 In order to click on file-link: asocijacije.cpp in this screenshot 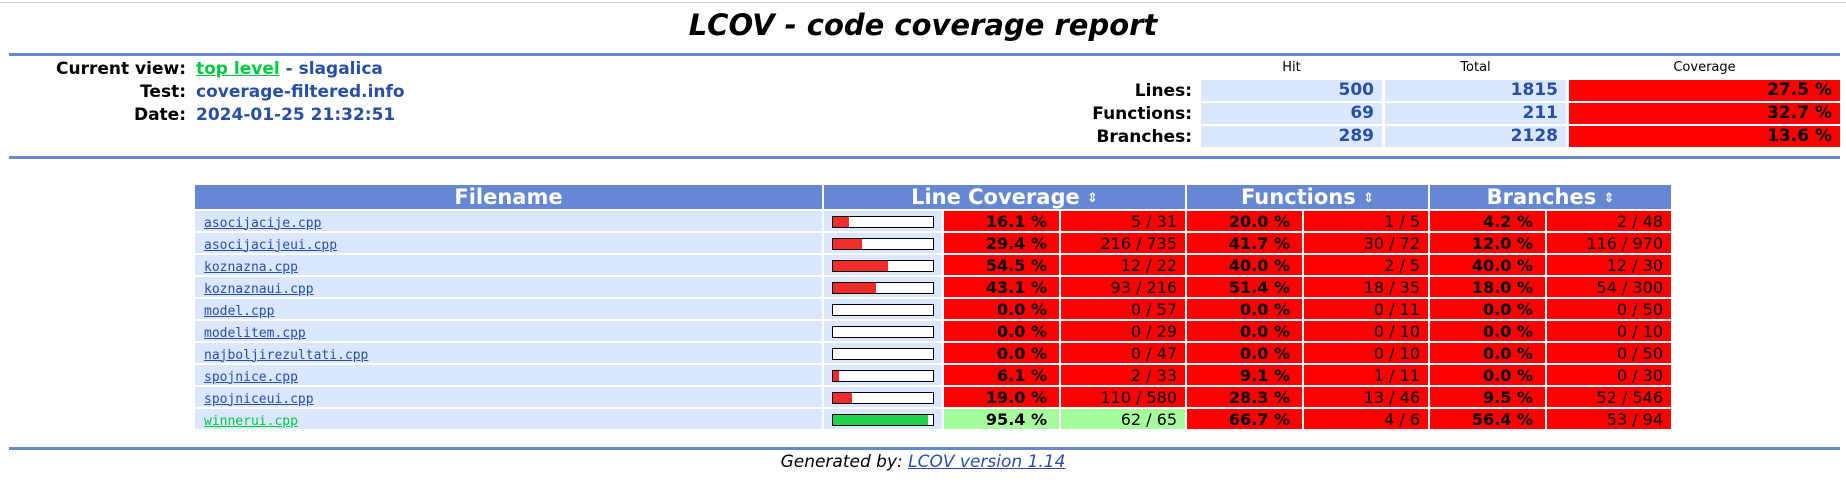, I will do `click(263, 223)`.